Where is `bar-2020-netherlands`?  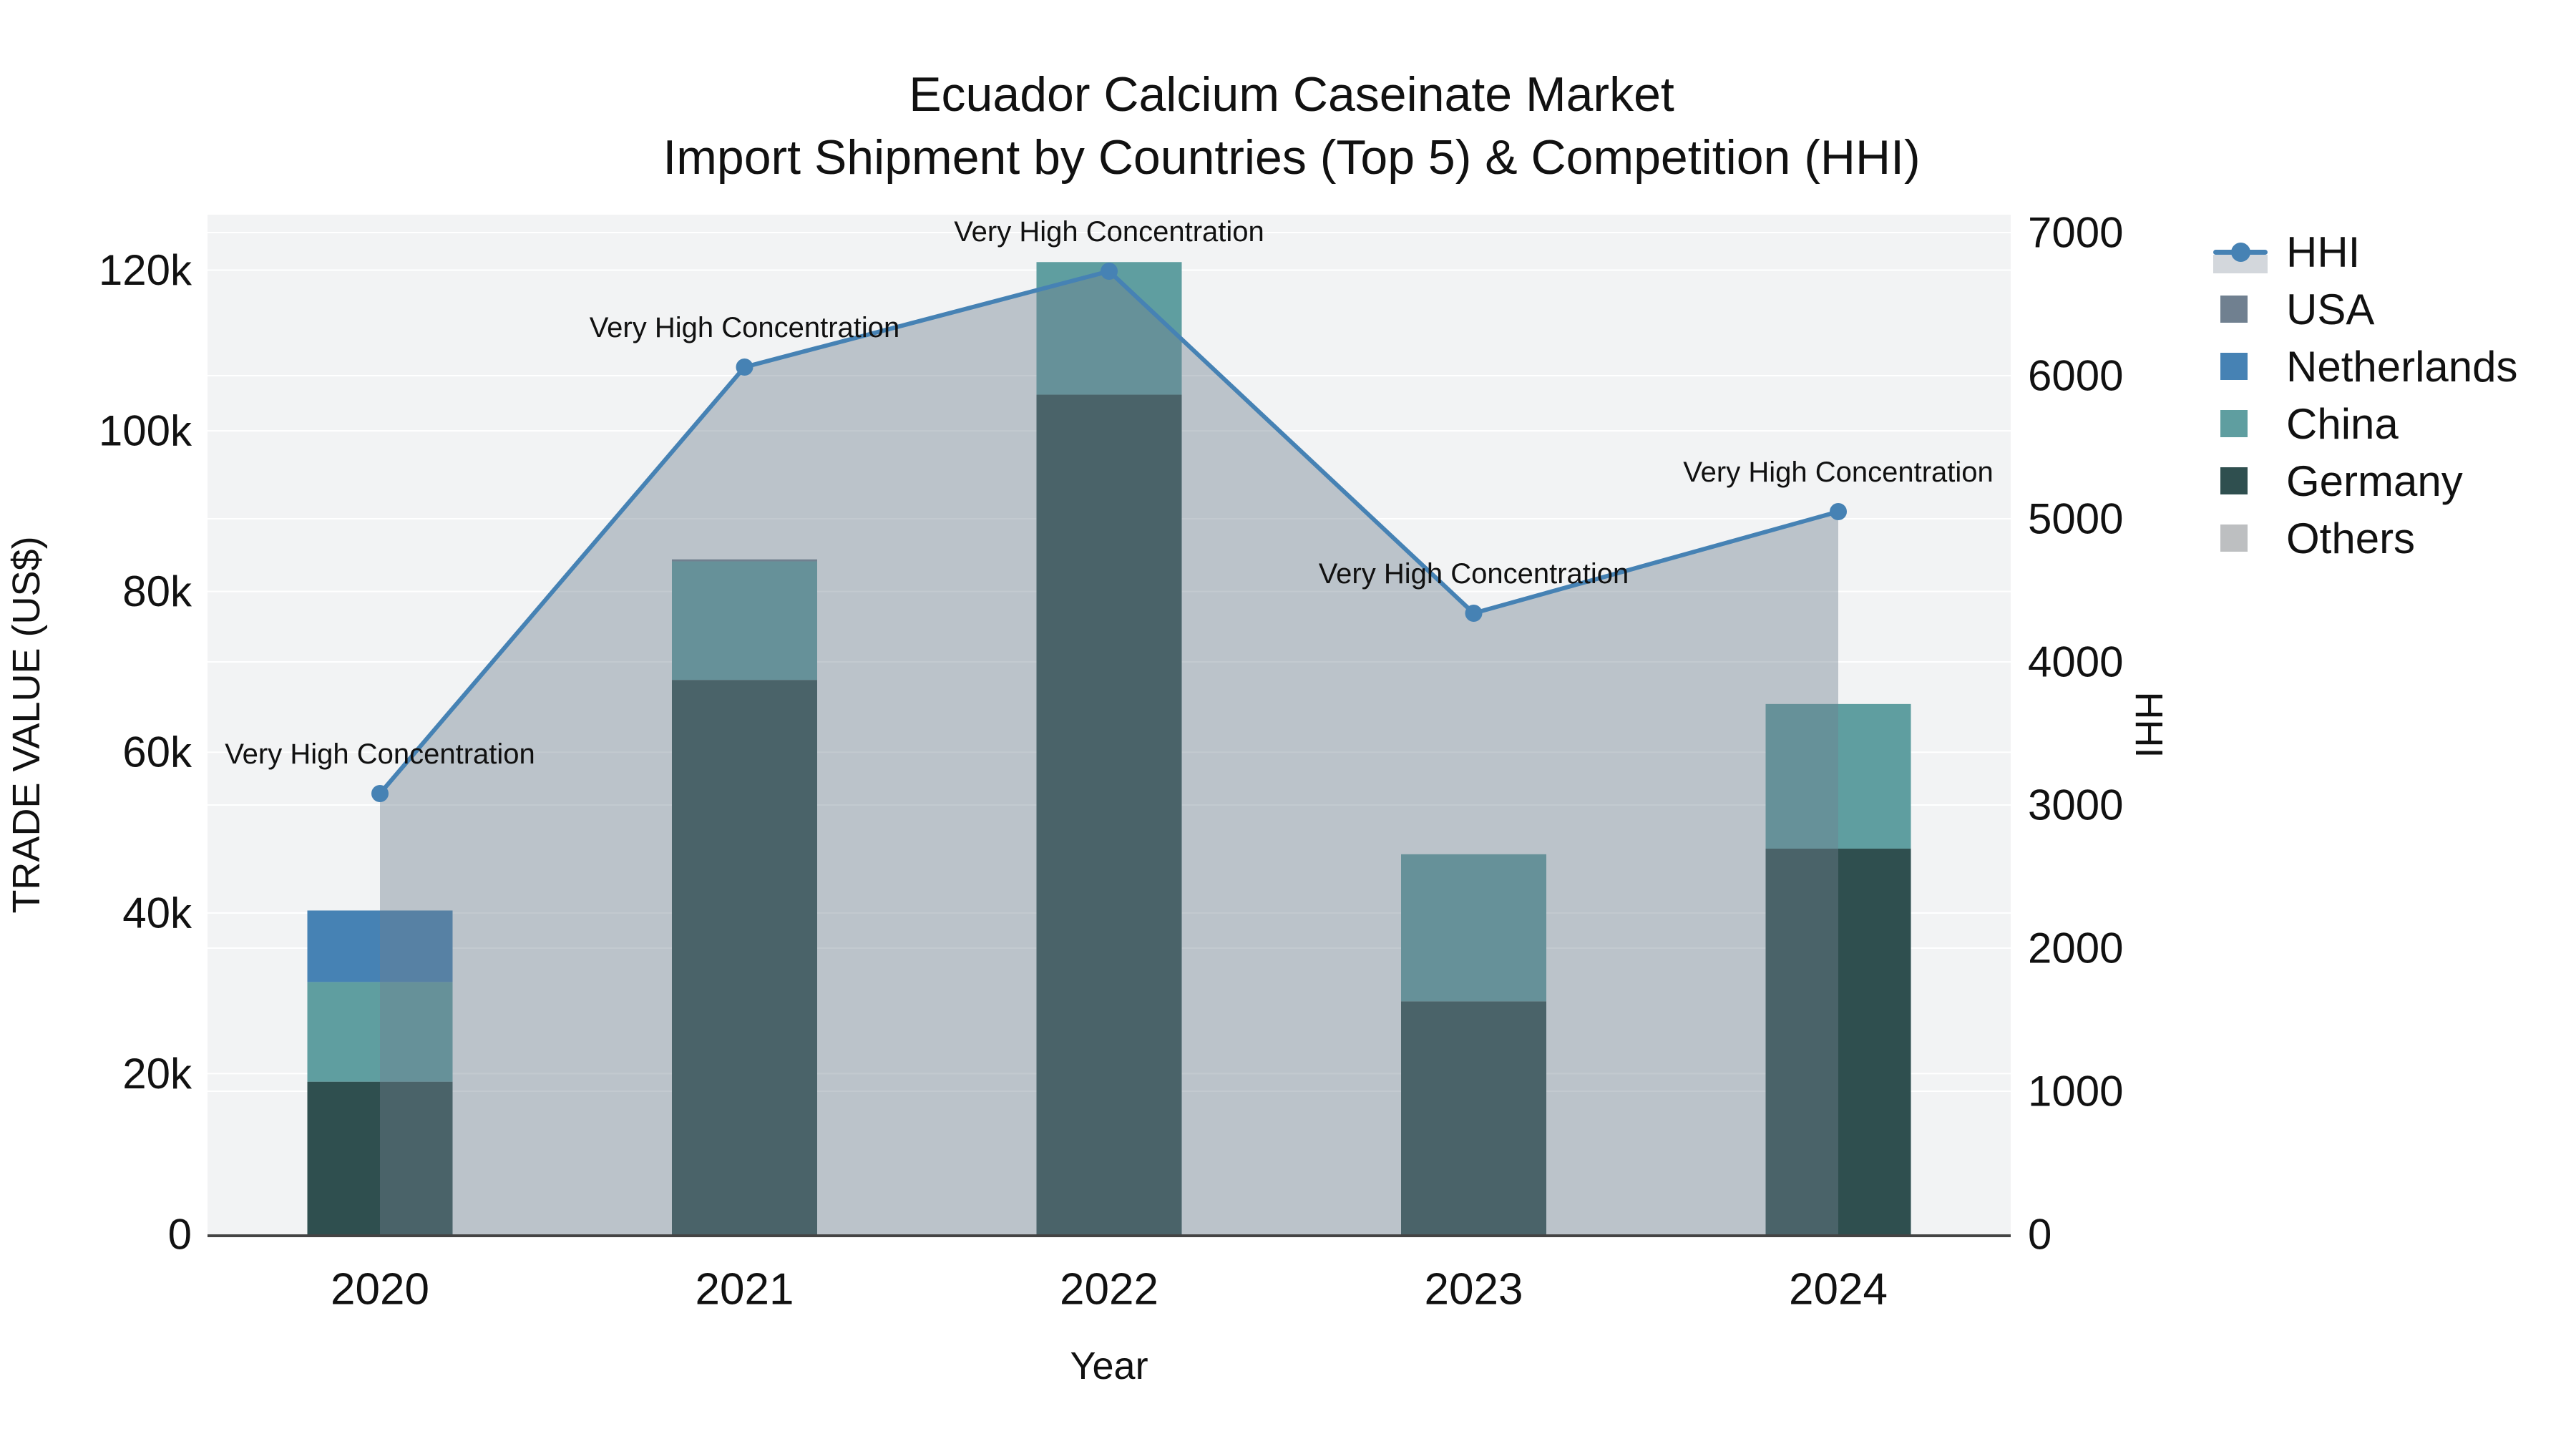
bar-2020-netherlands is located at coordinates (380, 946).